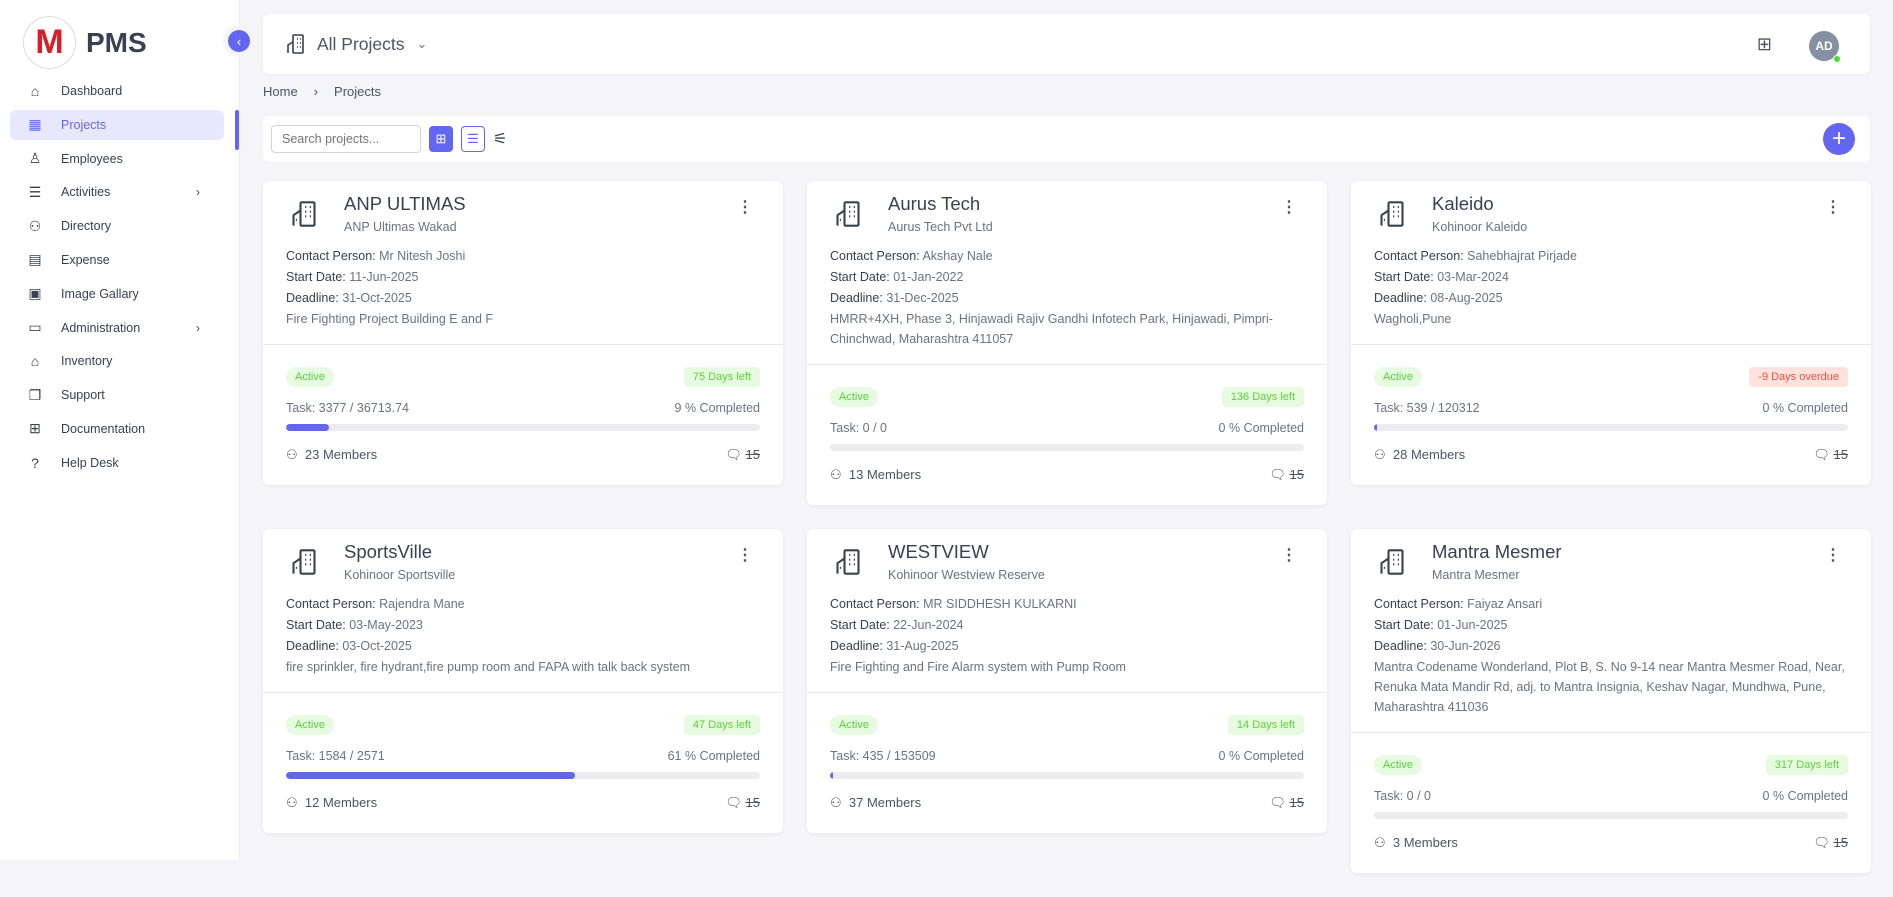 Image resolution: width=1893 pixels, height=897 pixels. I want to click on sidebar-item-inventory: ⌂ Inventory, so click(117, 361).